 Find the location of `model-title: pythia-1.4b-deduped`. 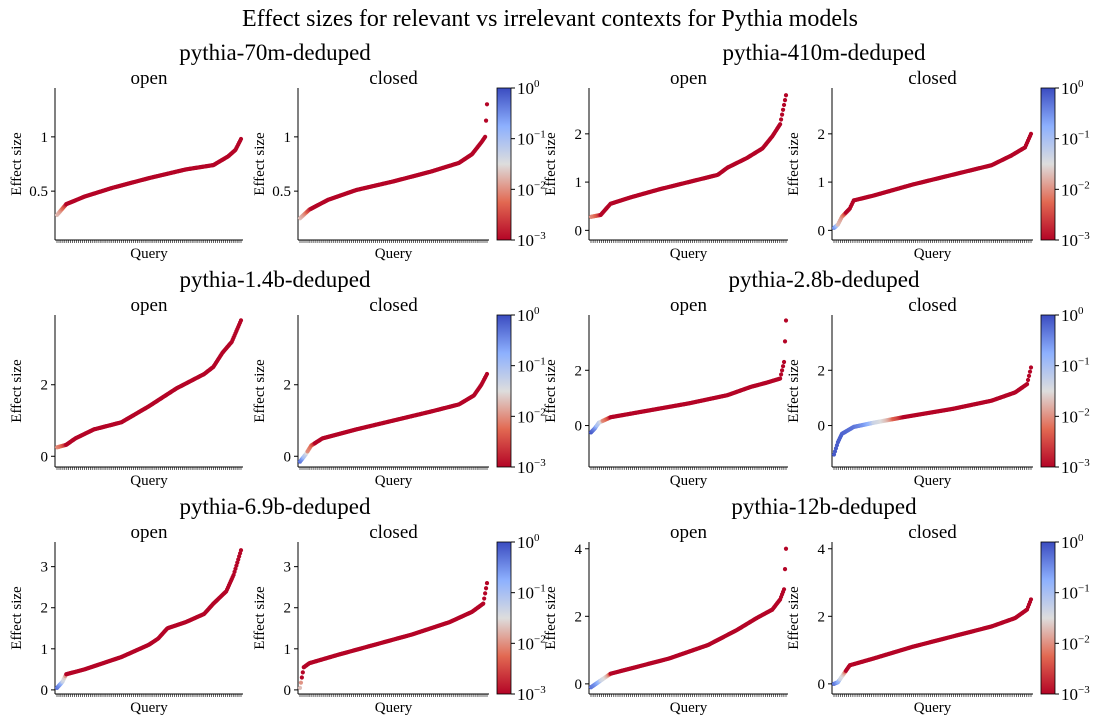

model-title: pythia-1.4b-deduped is located at coordinates (275, 279).